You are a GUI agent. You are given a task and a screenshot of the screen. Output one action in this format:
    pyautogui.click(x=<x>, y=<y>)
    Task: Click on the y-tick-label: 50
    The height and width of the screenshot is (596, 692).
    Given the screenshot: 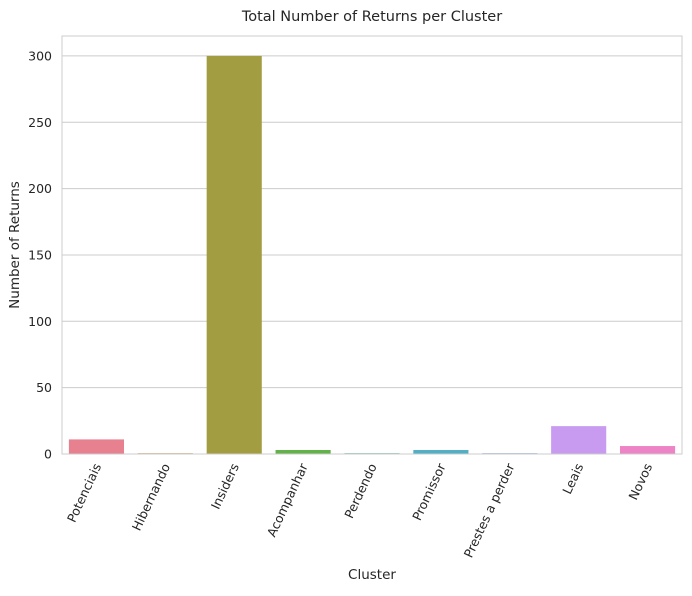 What is the action you would take?
    pyautogui.click(x=44, y=387)
    